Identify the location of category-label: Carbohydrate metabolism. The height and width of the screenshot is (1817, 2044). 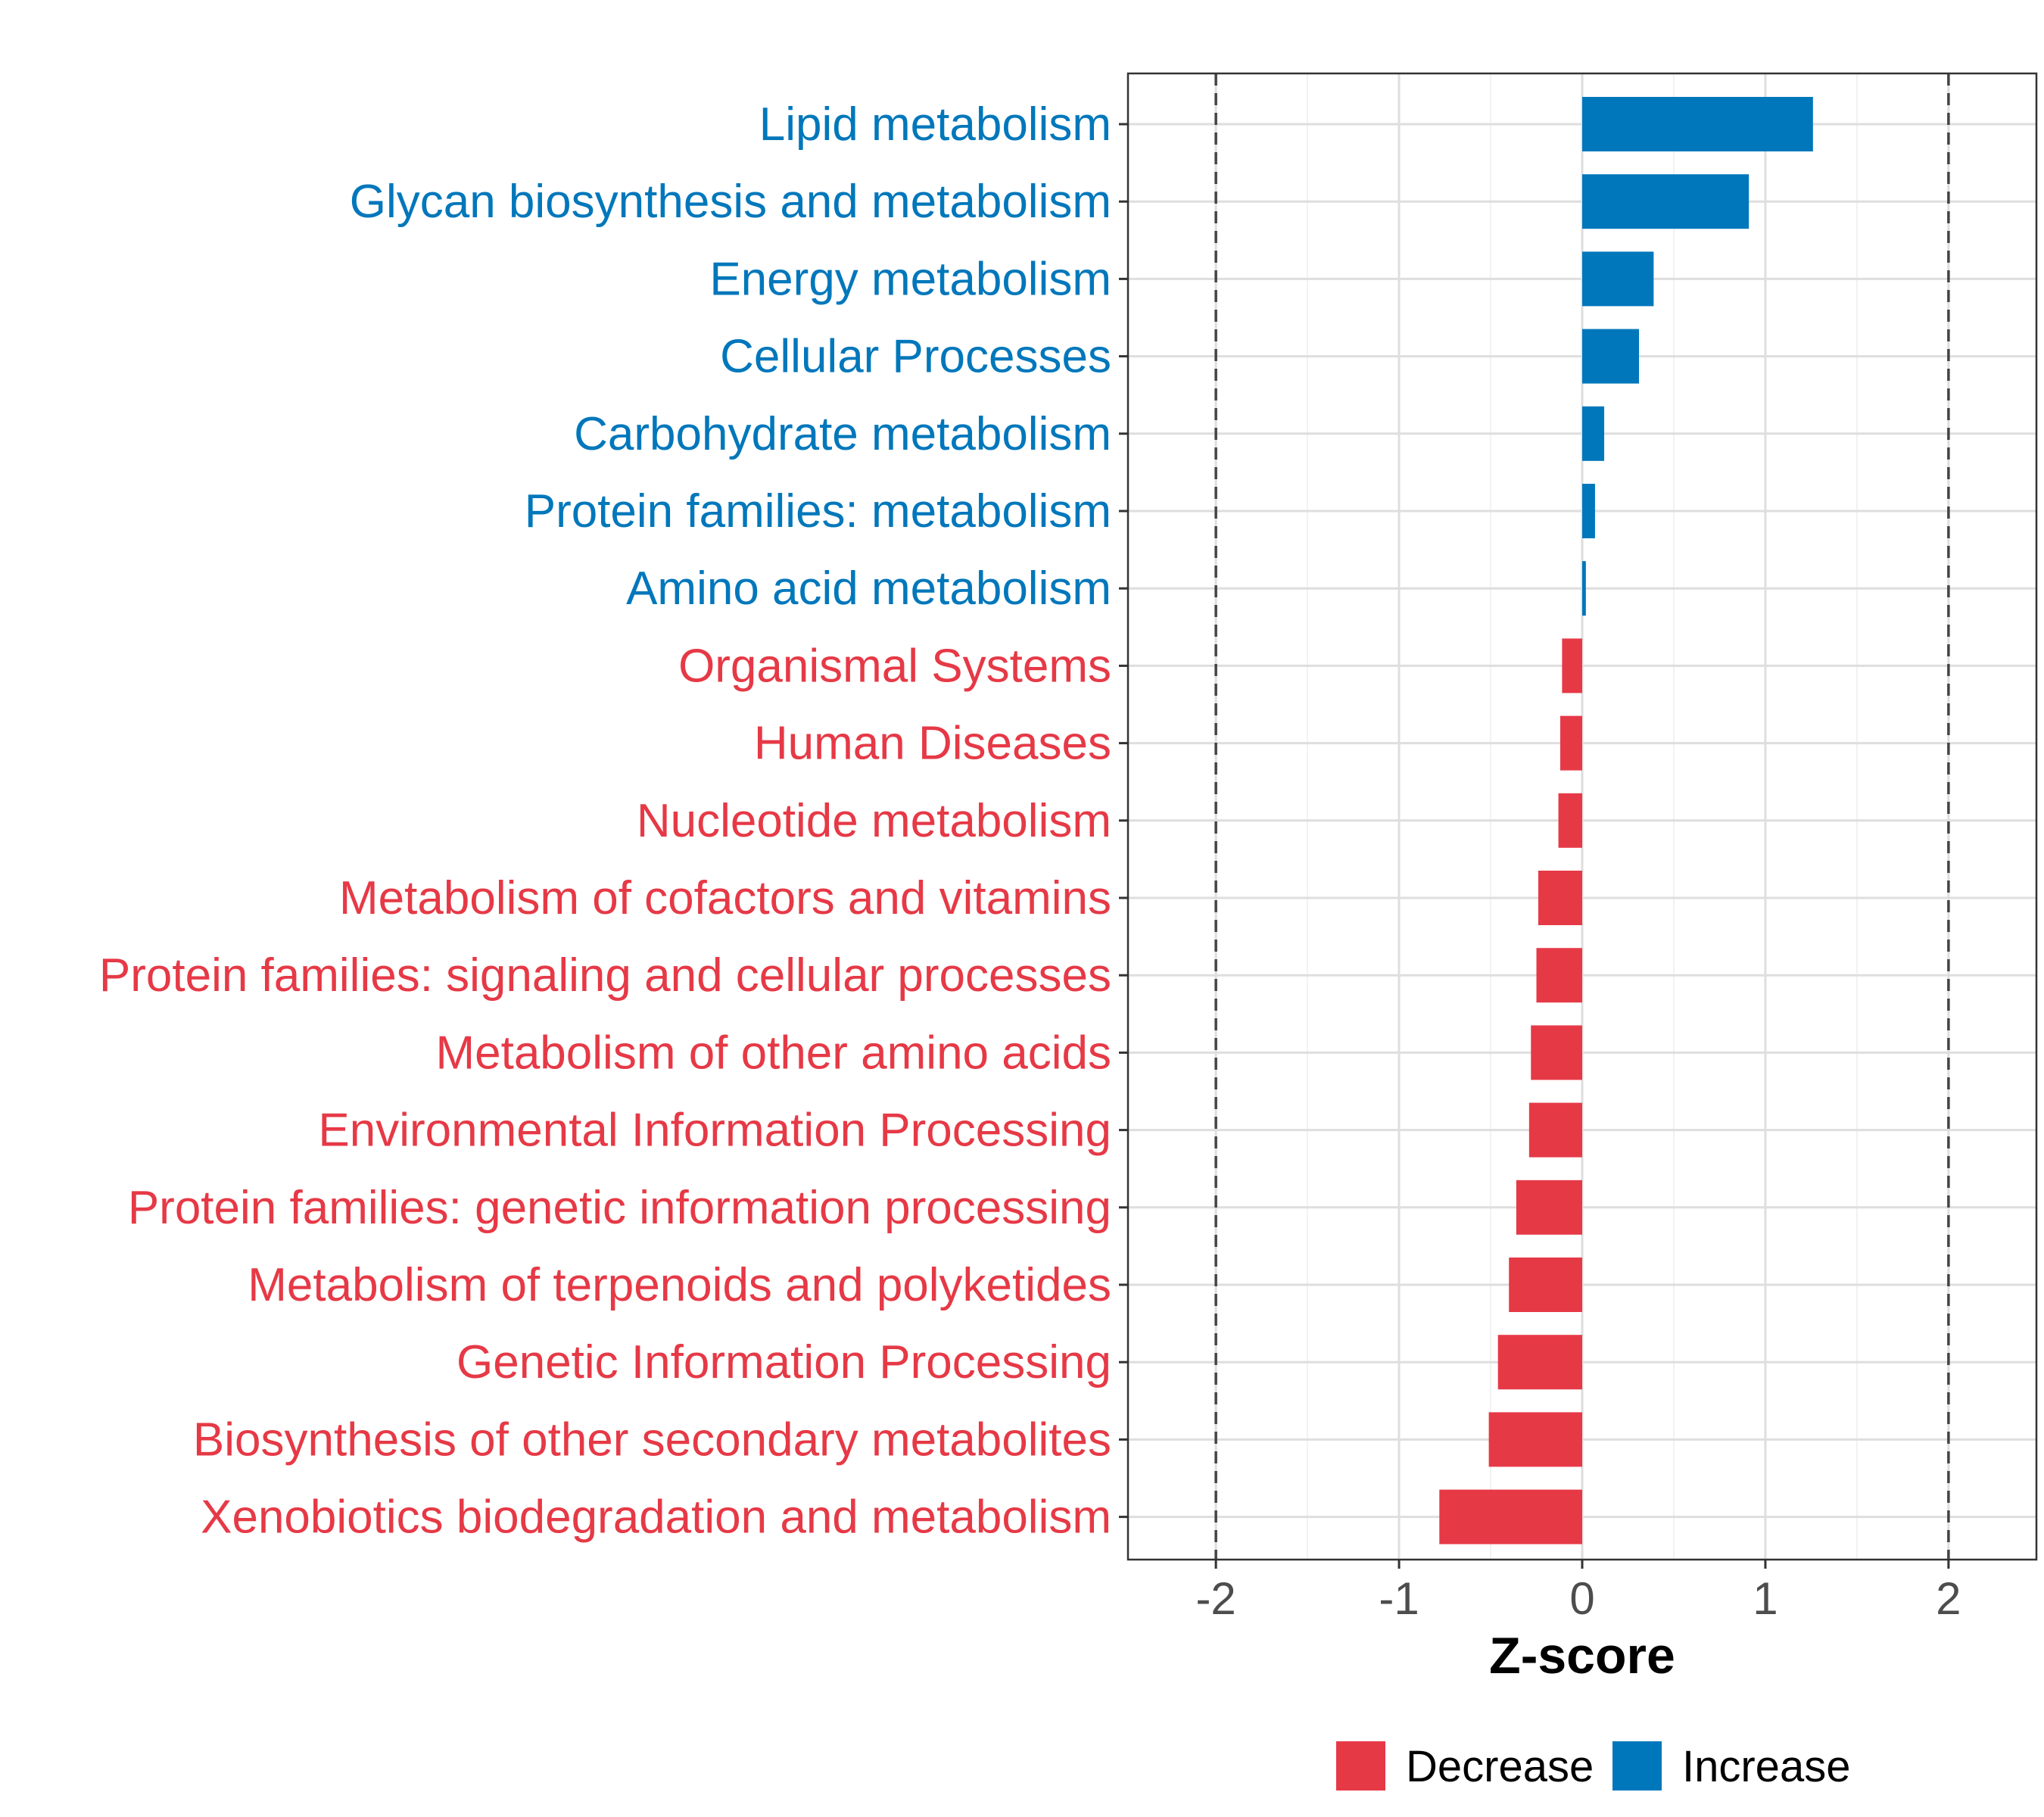
(842, 434).